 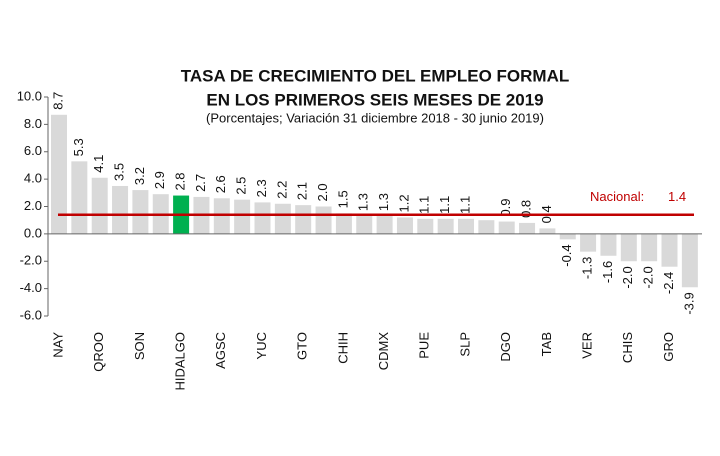 What do you see at coordinates (587, 345) in the screenshot?
I see `x-tick-label: VER` at bounding box center [587, 345].